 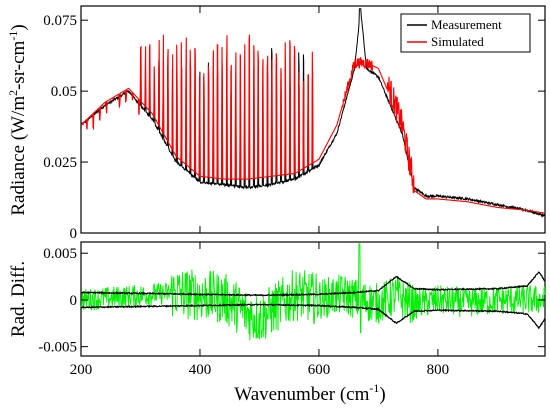 What do you see at coordinates (438, 370) in the screenshot?
I see `xtick-label: 800` at bounding box center [438, 370].